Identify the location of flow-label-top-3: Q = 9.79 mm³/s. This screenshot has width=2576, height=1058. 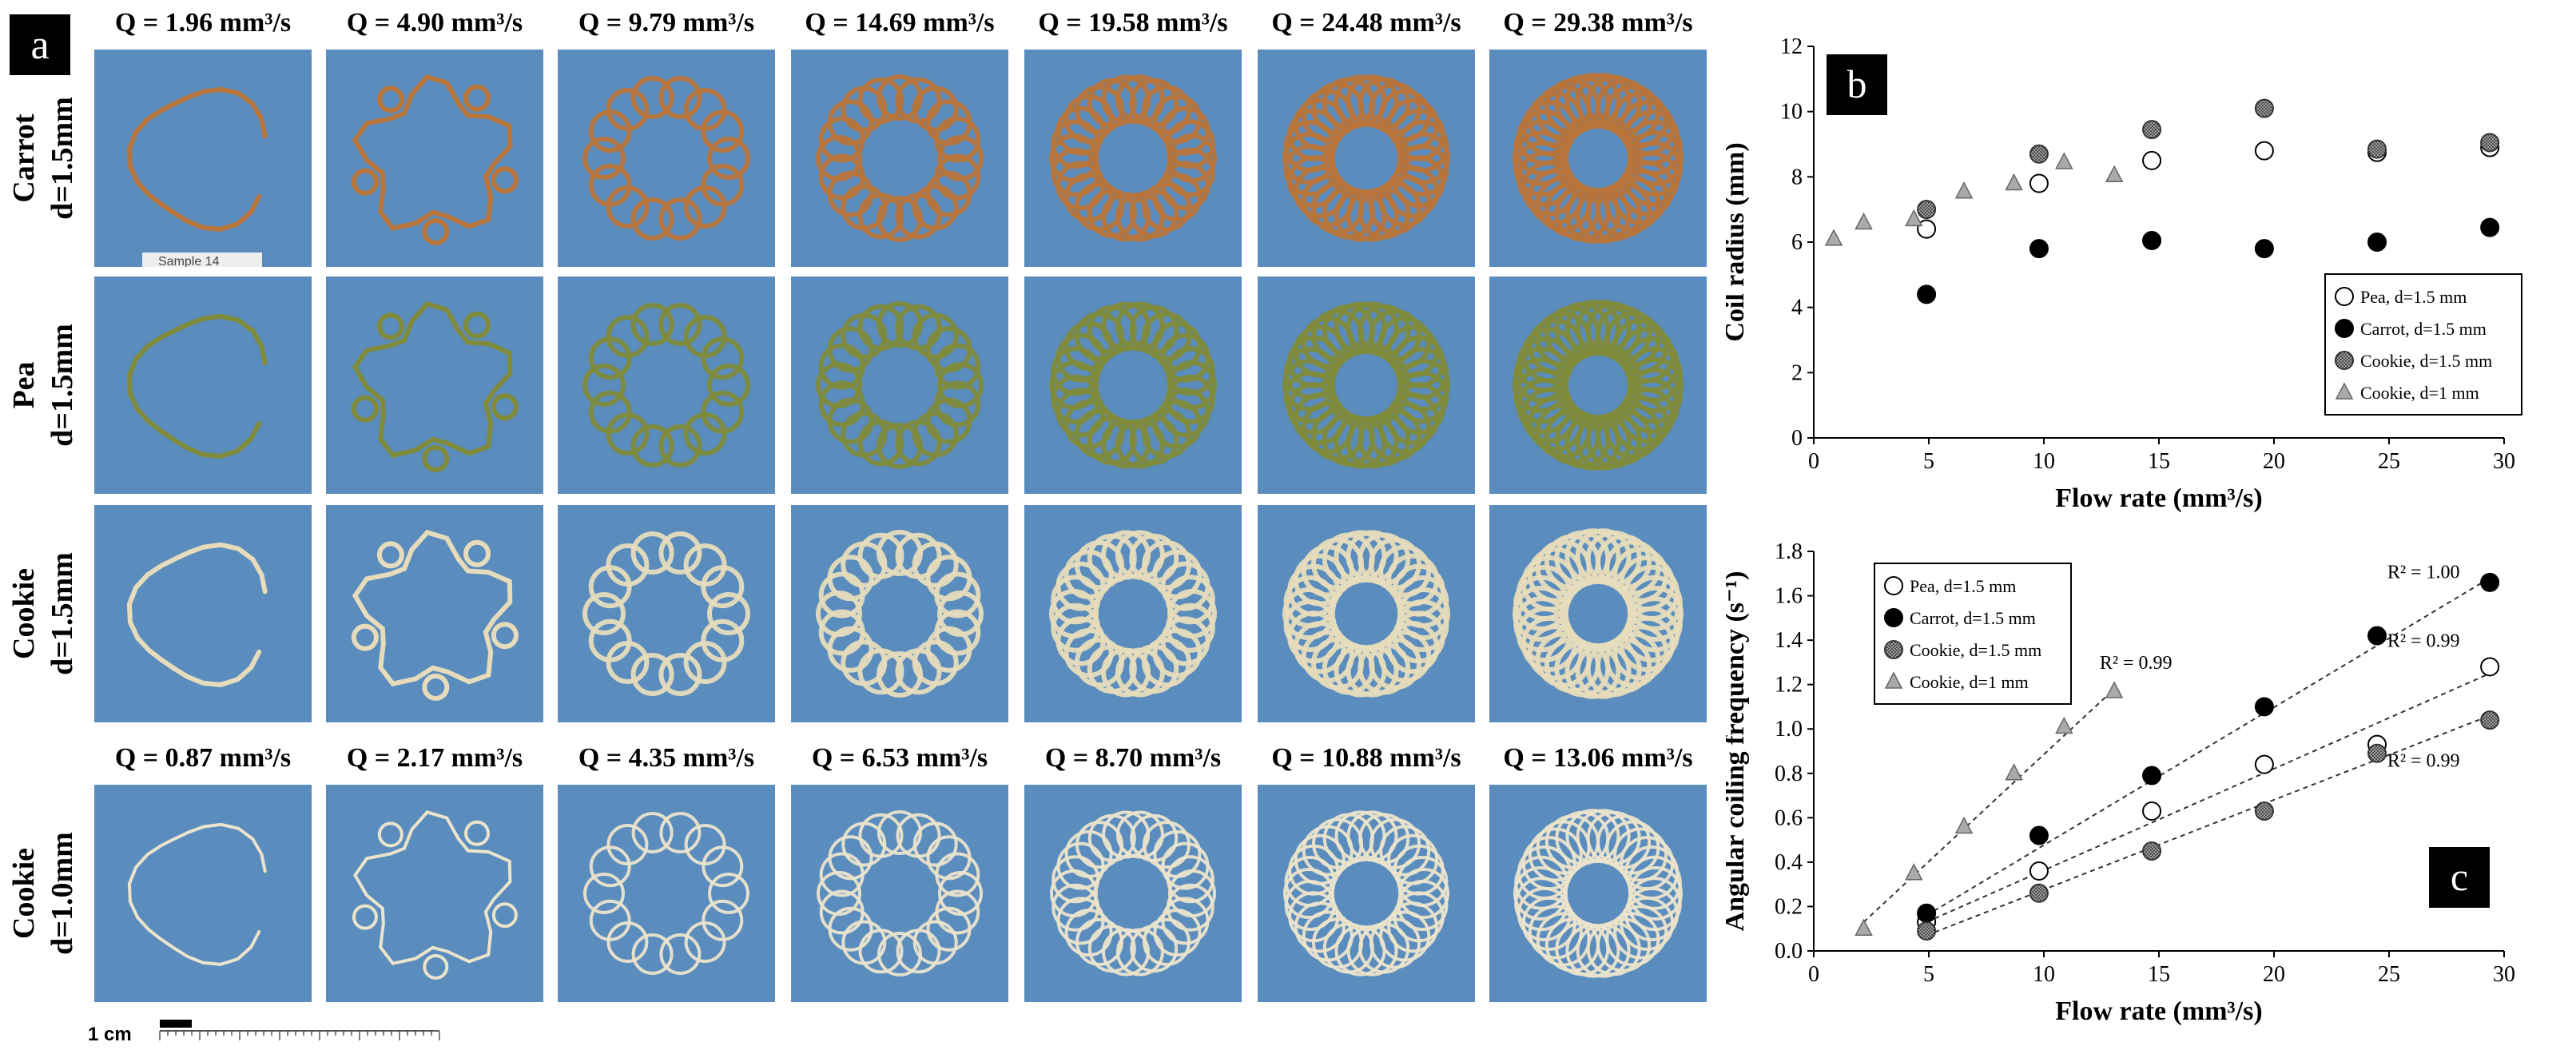
(666, 23).